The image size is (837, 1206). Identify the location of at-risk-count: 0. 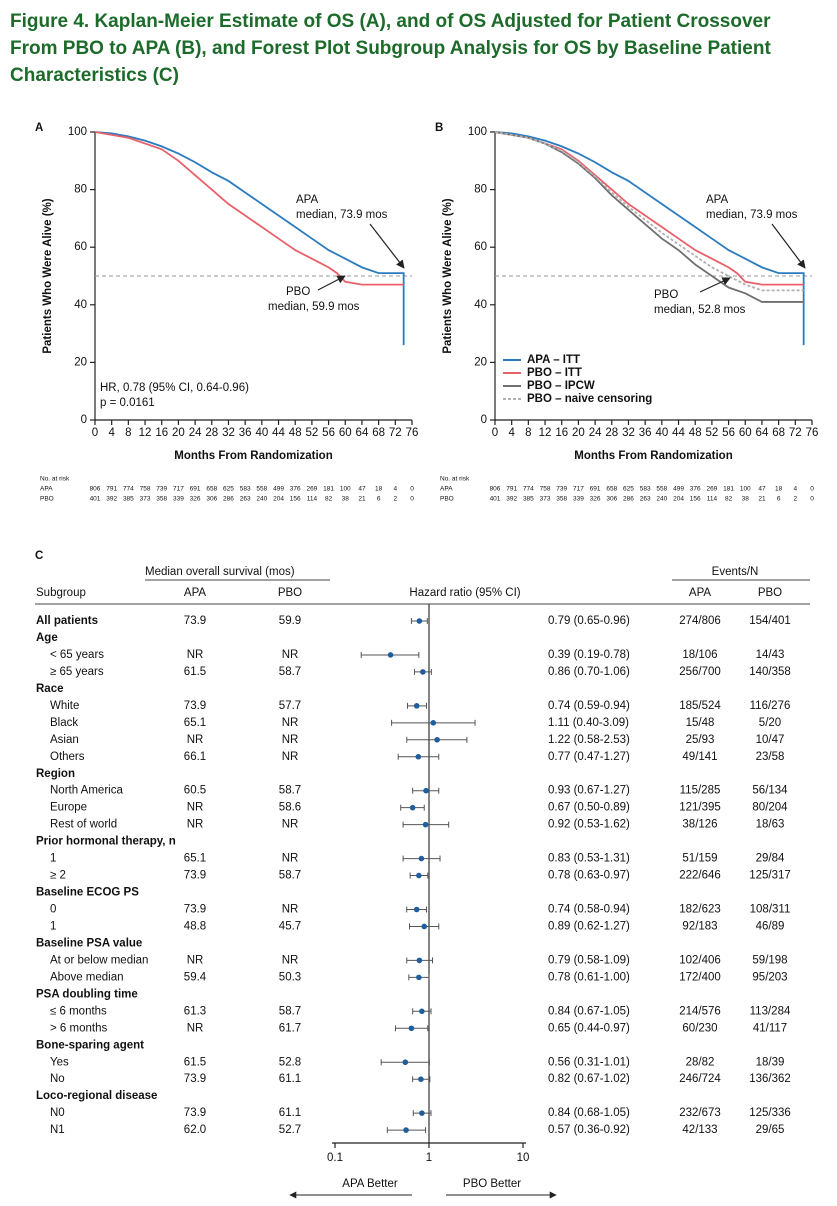
(412, 499).